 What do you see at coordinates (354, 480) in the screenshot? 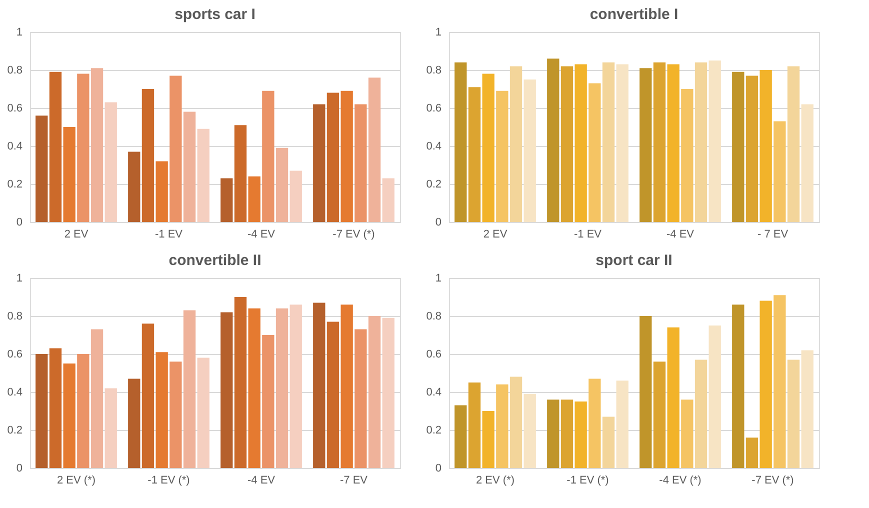
I see `x-tick-label: -7 EV` at bounding box center [354, 480].